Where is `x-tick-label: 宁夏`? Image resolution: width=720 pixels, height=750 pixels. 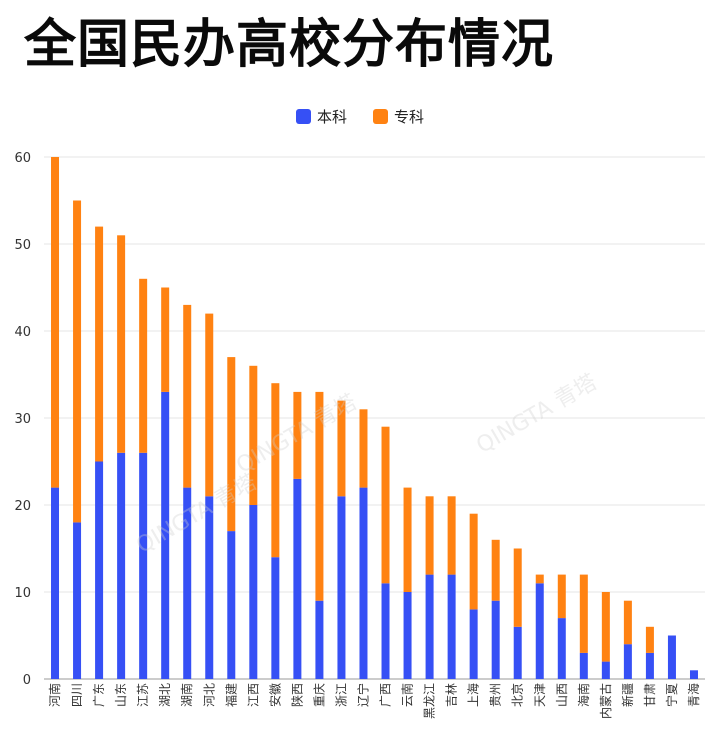 x-tick-label: 宁夏 is located at coordinates (671, 695).